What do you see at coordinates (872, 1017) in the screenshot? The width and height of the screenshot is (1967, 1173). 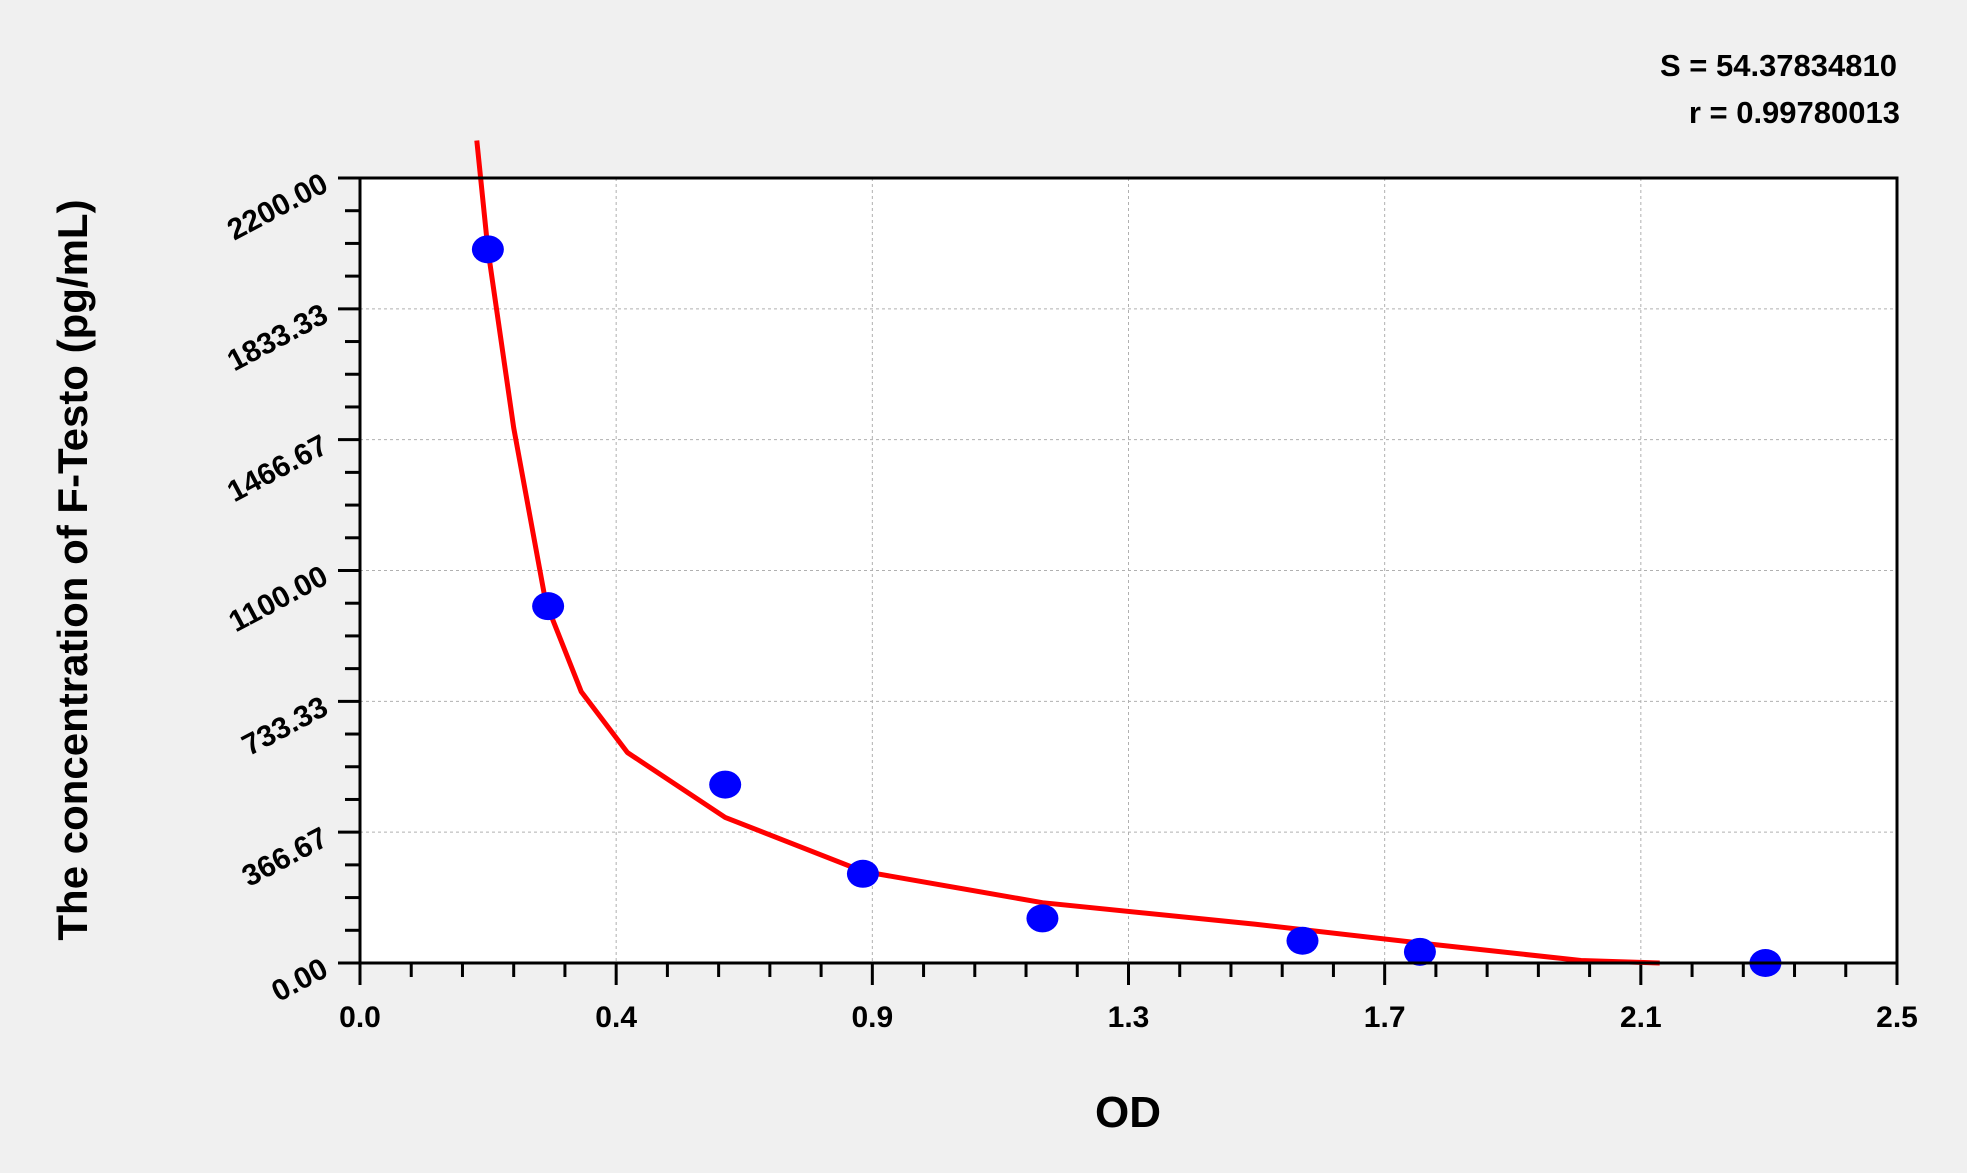 I see `x-tick-label: 0.9` at bounding box center [872, 1017].